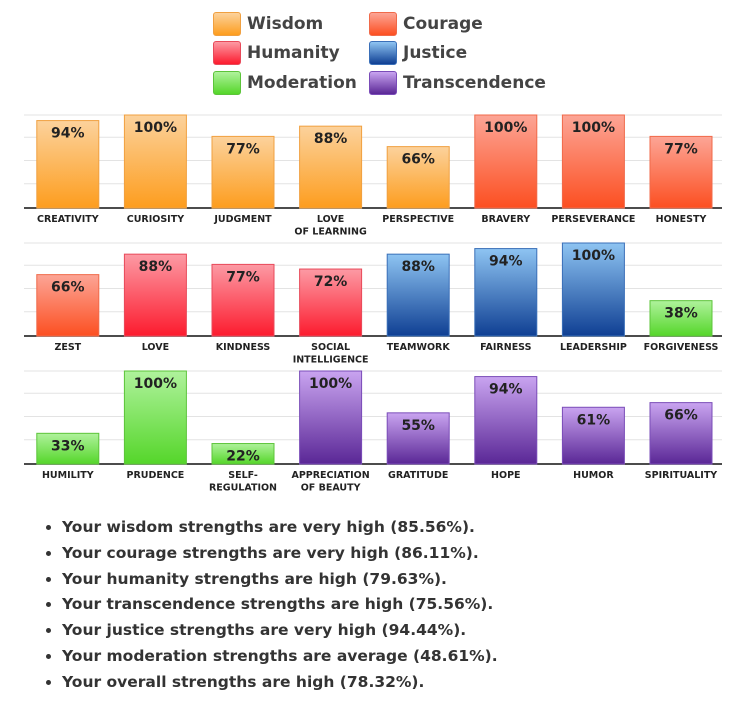 This screenshot has height=709, width=752. I want to click on category-label: SELF-, so click(243, 475).